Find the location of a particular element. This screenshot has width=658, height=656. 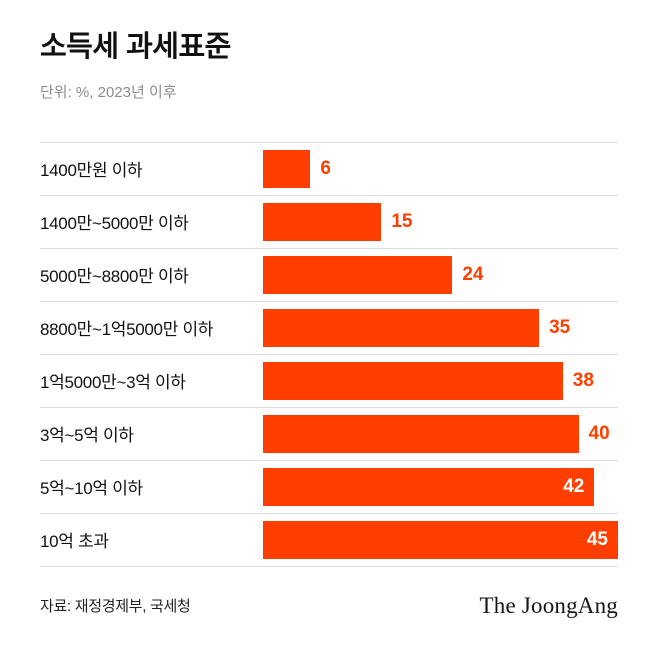

bar-track: 24 is located at coordinates (440, 274).